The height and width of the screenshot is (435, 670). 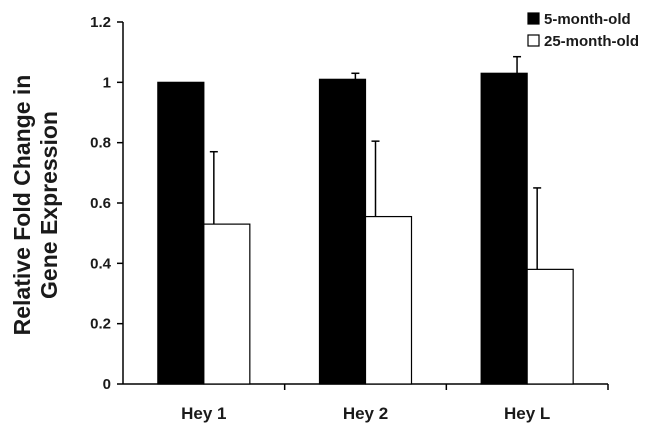 What do you see at coordinates (101, 263) in the screenshot?
I see `y-tick-label: 0.4` at bounding box center [101, 263].